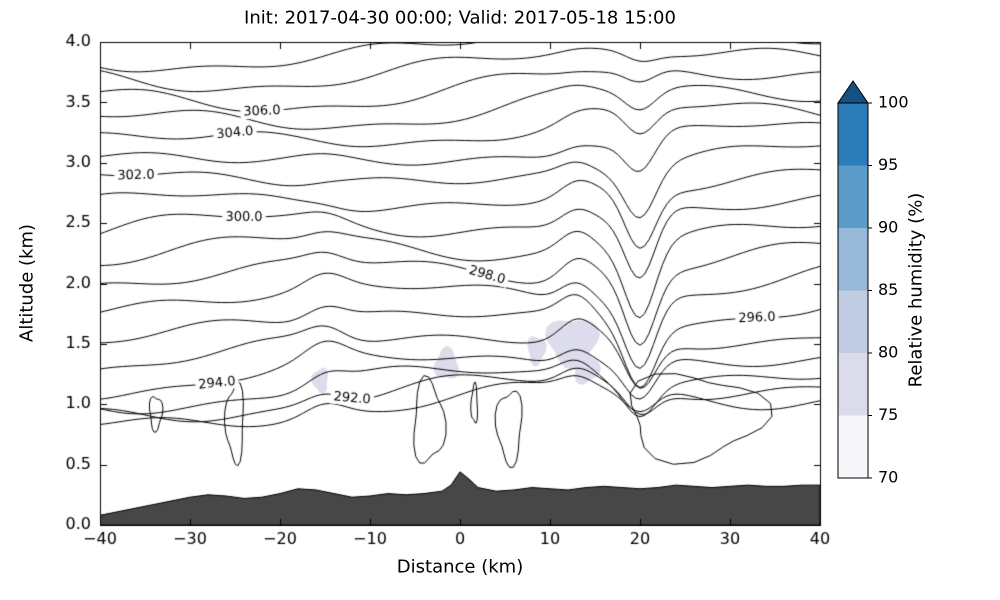 Image resolution: width=1000 pixels, height=600 pixels. I want to click on colorbar-tick-label: 80, so click(888, 352).